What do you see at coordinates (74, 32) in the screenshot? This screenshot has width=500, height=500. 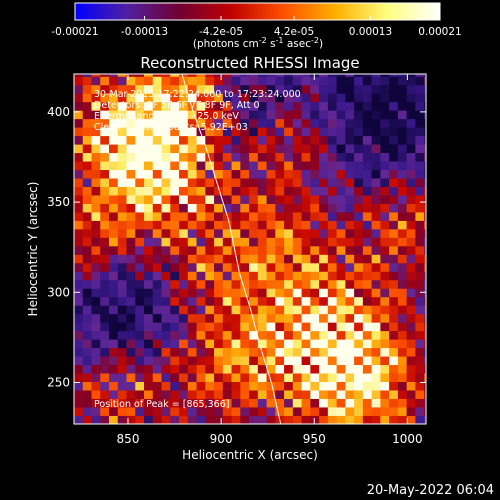 I see `colorbar-tick-label: -0.00021` at bounding box center [74, 32].